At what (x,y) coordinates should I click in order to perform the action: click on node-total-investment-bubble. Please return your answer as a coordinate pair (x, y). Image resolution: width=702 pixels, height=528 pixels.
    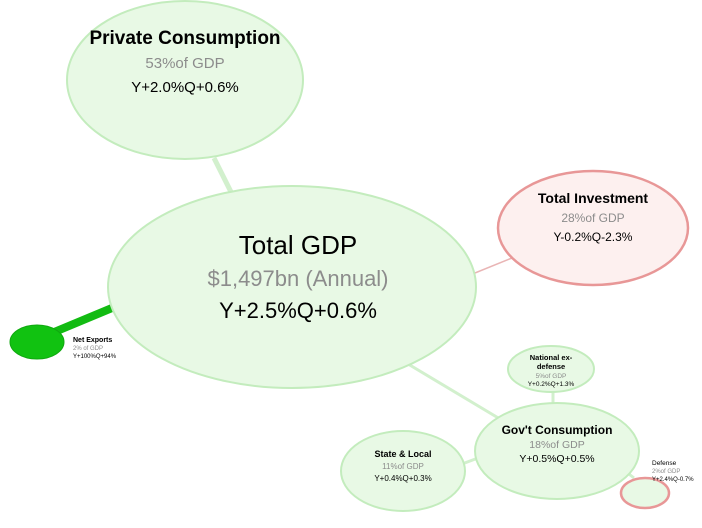
    Looking at the image, I should click on (593, 228).